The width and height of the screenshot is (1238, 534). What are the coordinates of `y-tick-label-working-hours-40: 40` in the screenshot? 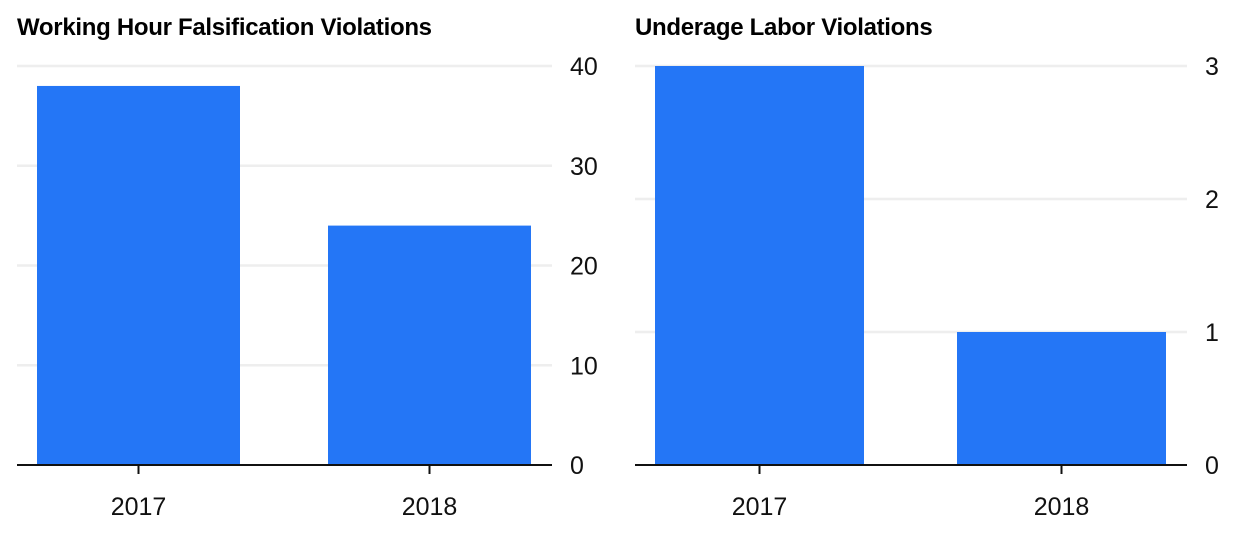 It's located at (584, 67).